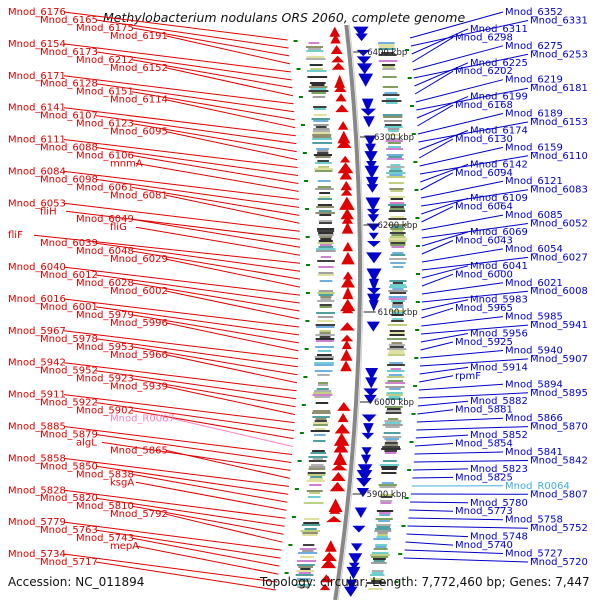 The height and width of the screenshot is (600, 600). I want to click on gene-label: Mnod_5895, so click(559, 393).